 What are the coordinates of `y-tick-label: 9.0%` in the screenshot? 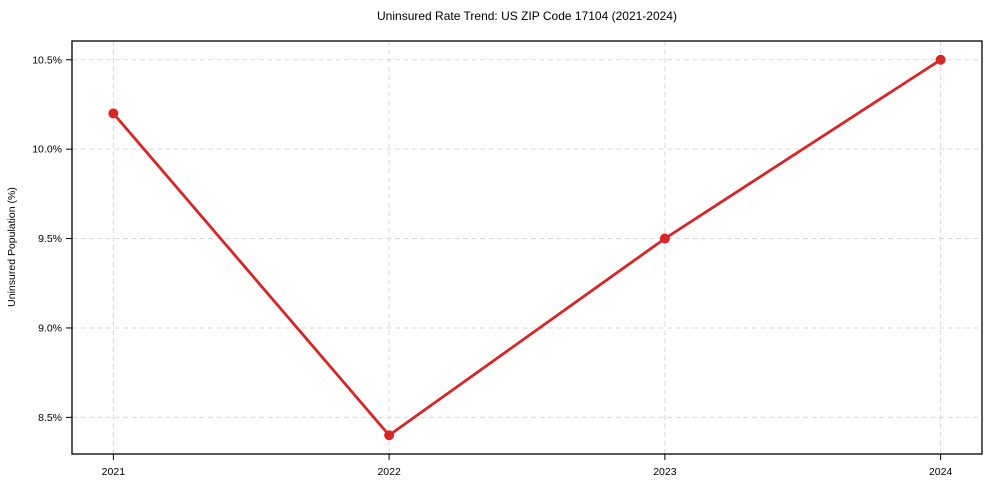 It's located at (50, 328).